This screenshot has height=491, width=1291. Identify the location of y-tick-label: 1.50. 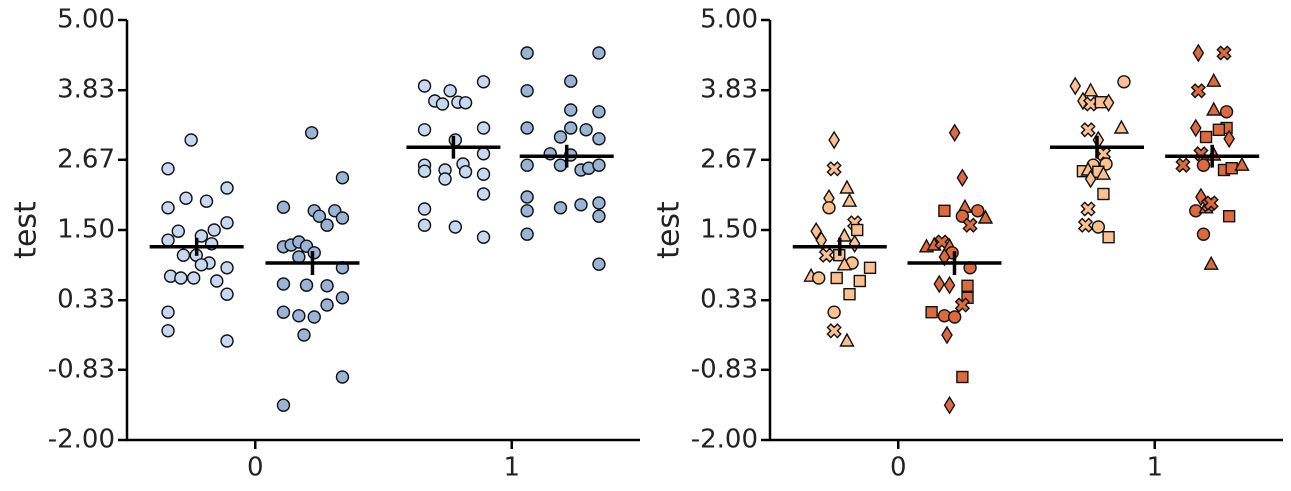
(729, 230).